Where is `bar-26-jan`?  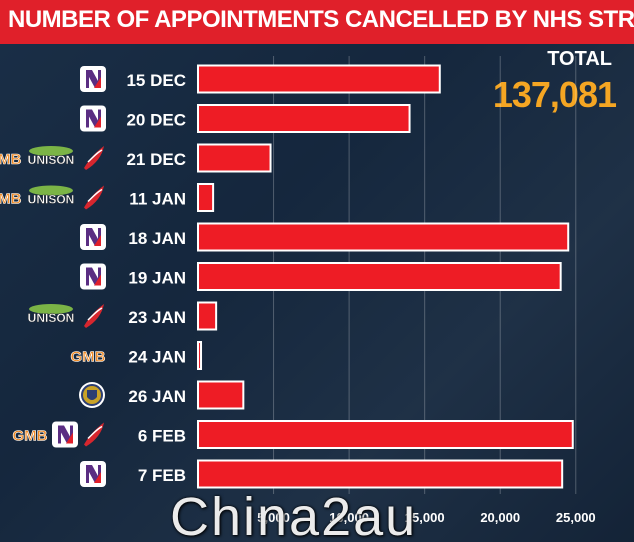
bar-26-jan is located at coordinates (221, 395).